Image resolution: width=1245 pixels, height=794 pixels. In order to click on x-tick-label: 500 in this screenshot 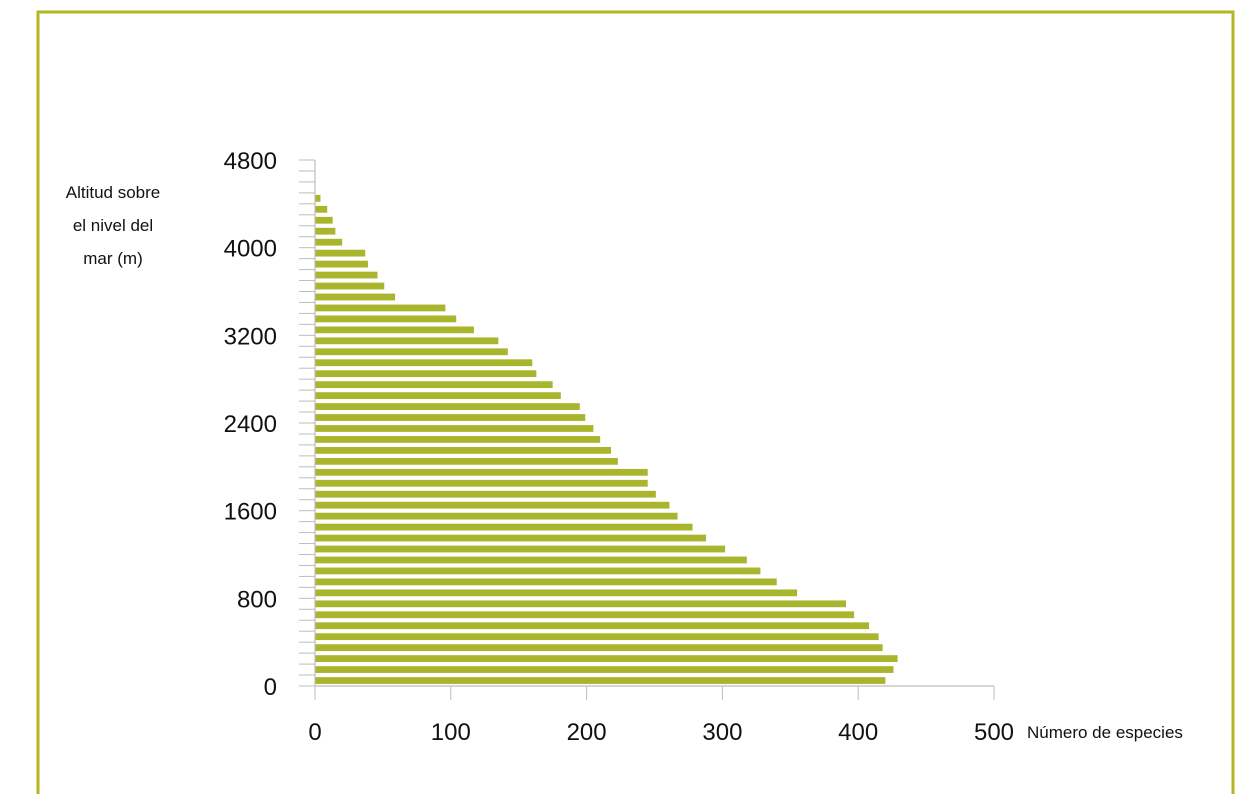, I will do `click(994, 732)`.